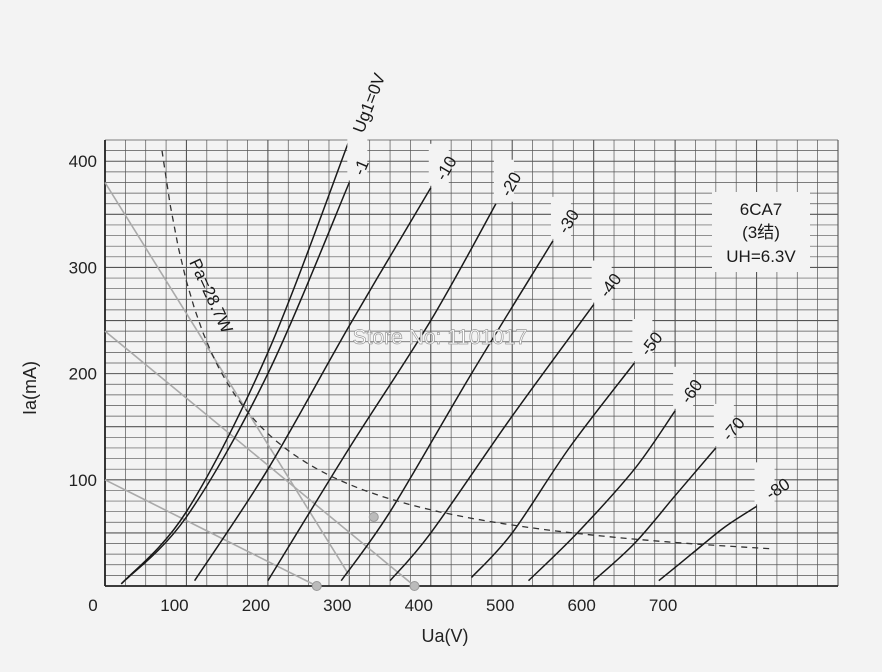 The width and height of the screenshot is (882, 672). Describe the element at coordinates (440, 337) in the screenshot. I see `watermark-text: Store No: 1101017` at that location.